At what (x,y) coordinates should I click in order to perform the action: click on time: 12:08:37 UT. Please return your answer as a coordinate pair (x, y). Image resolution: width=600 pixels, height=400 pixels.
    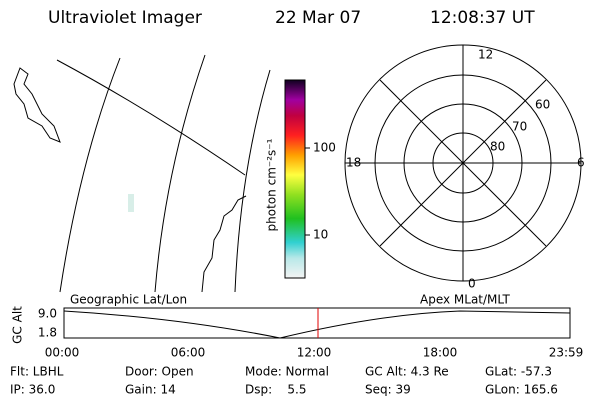
    Looking at the image, I should click on (482, 18).